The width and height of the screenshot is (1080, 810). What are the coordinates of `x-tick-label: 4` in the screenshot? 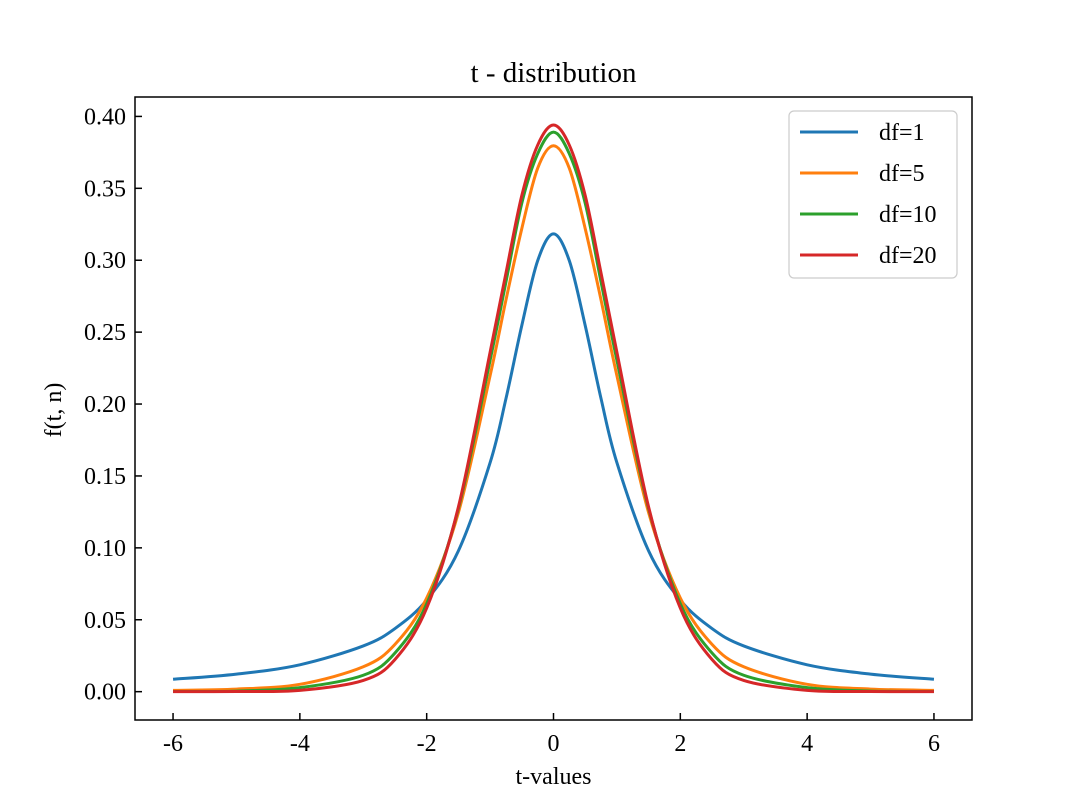 It's located at (807, 744).